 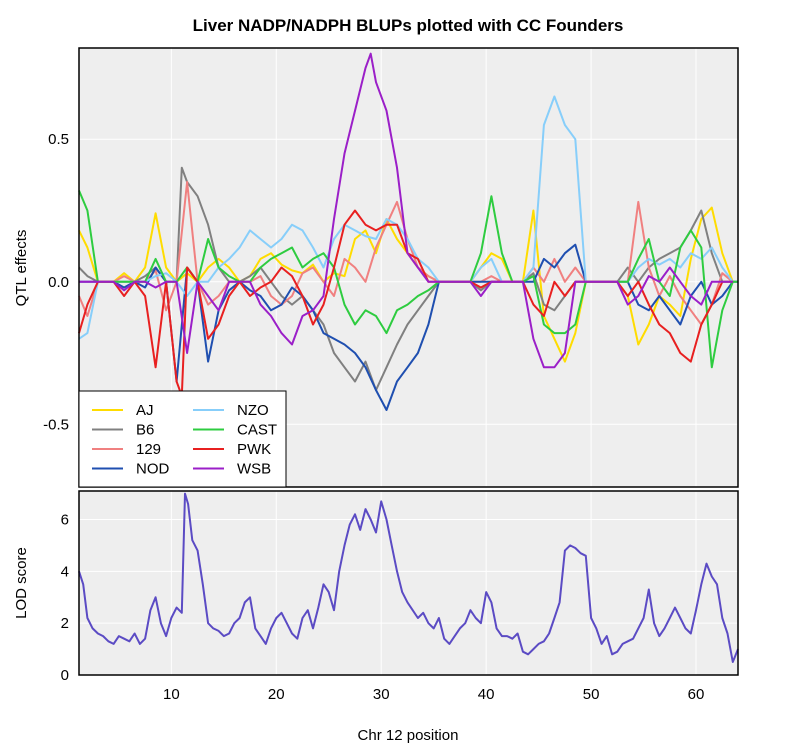 What do you see at coordinates (381, 694) in the screenshot?
I see `x-tick-label: 30` at bounding box center [381, 694].